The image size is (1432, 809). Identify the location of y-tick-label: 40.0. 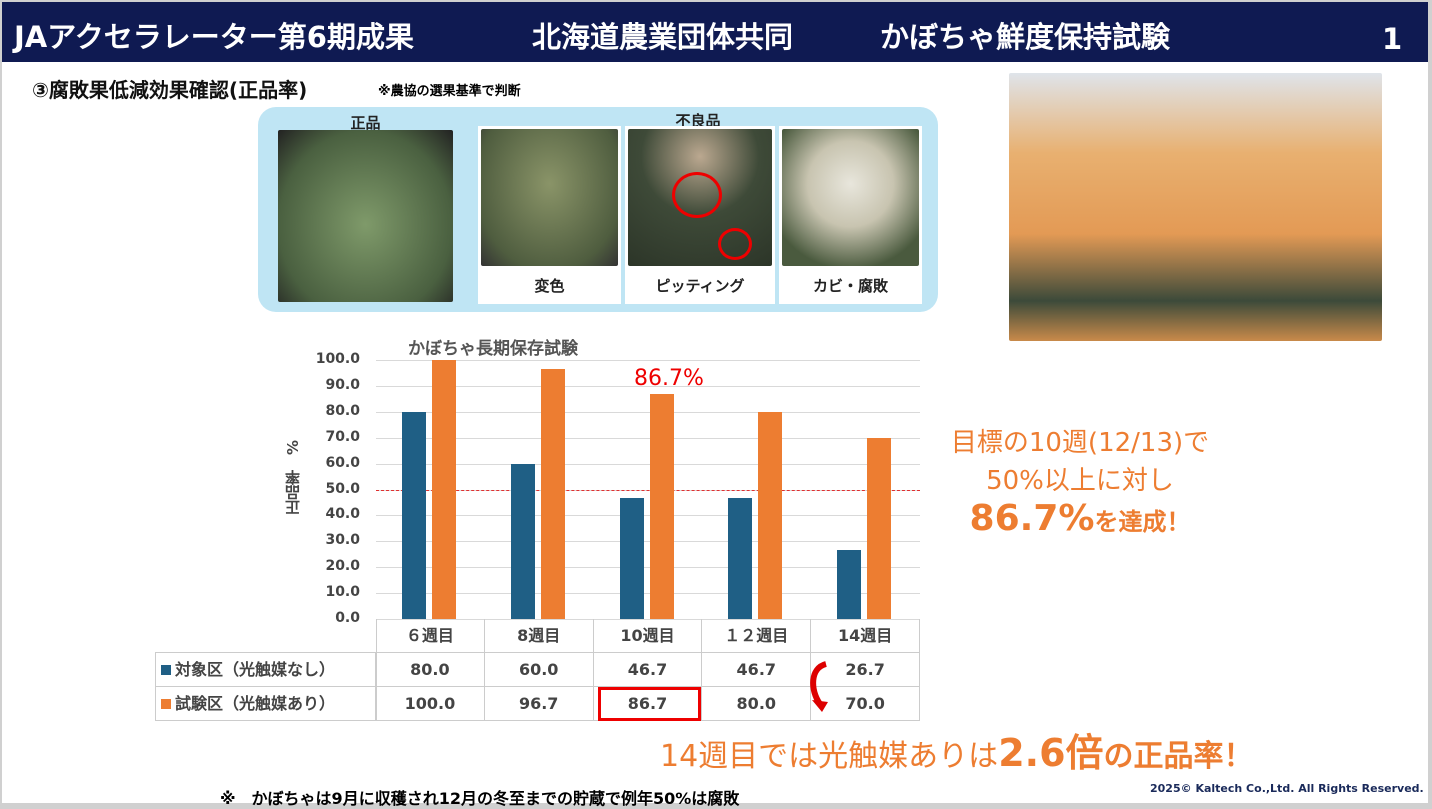
(342, 514).